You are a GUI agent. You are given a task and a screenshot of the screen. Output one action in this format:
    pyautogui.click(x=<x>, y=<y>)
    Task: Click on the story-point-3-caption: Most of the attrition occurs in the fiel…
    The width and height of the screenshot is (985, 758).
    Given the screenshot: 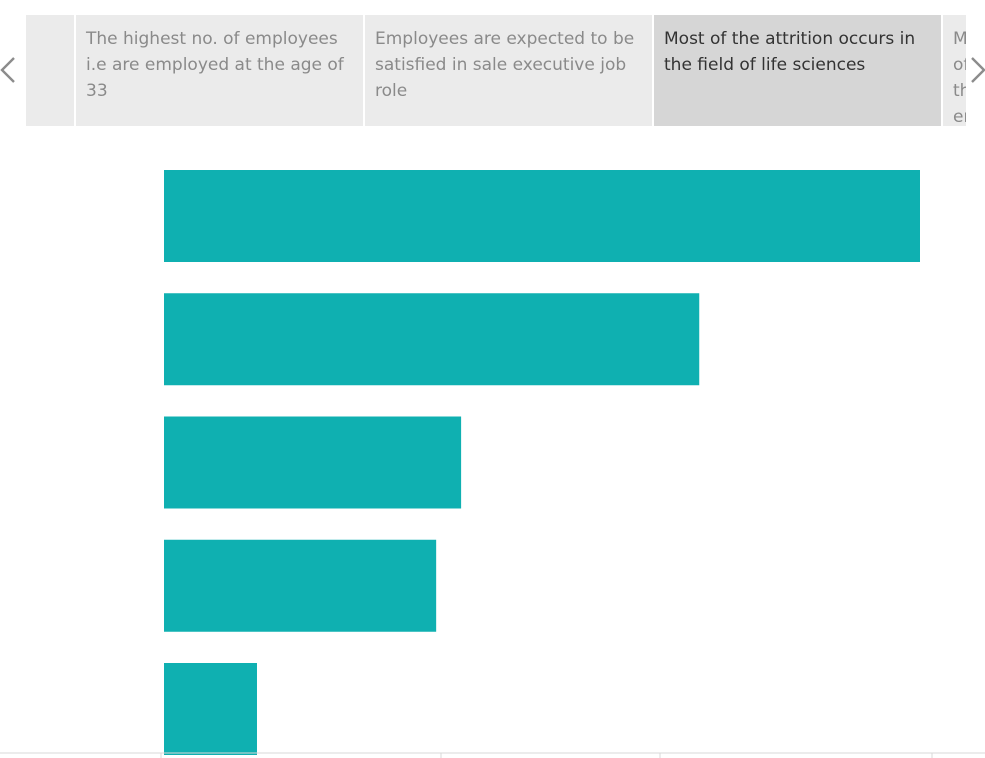 What is the action you would take?
    pyautogui.click(x=790, y=52)
    